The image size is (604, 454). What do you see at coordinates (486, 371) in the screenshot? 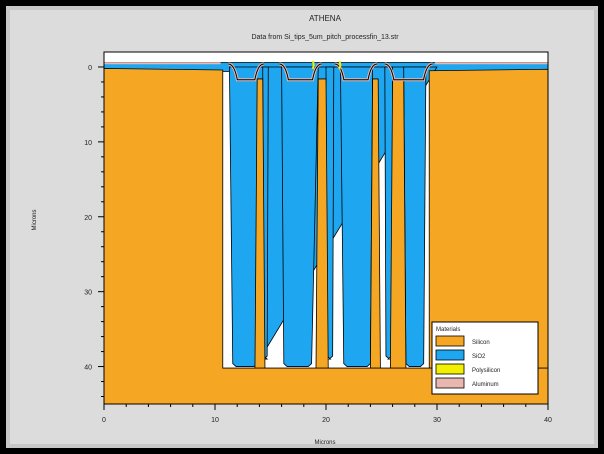
I see `legend-label: Polysilicon` at bounding box center [486, 371].